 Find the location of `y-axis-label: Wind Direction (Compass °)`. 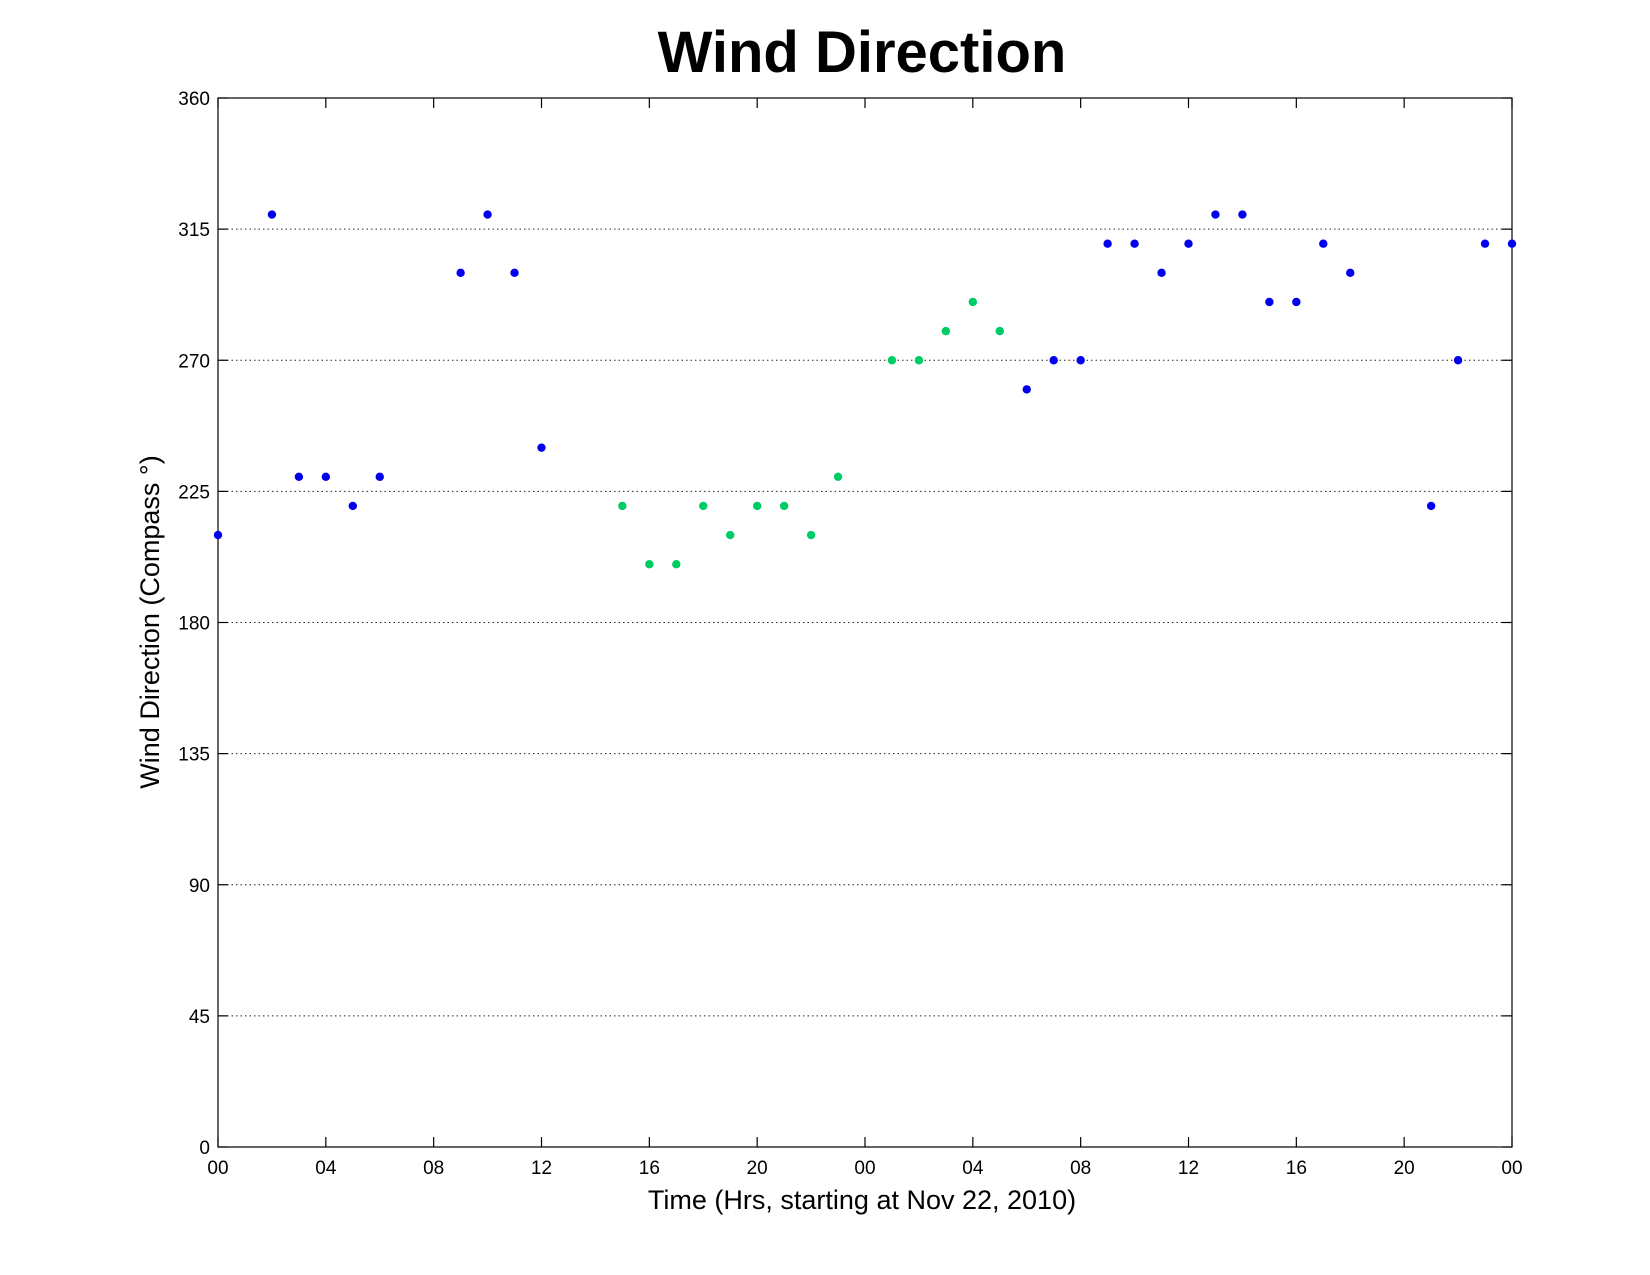

y-axis-label: Wind Direction (Compass °) is located at coordinates (150, 621).